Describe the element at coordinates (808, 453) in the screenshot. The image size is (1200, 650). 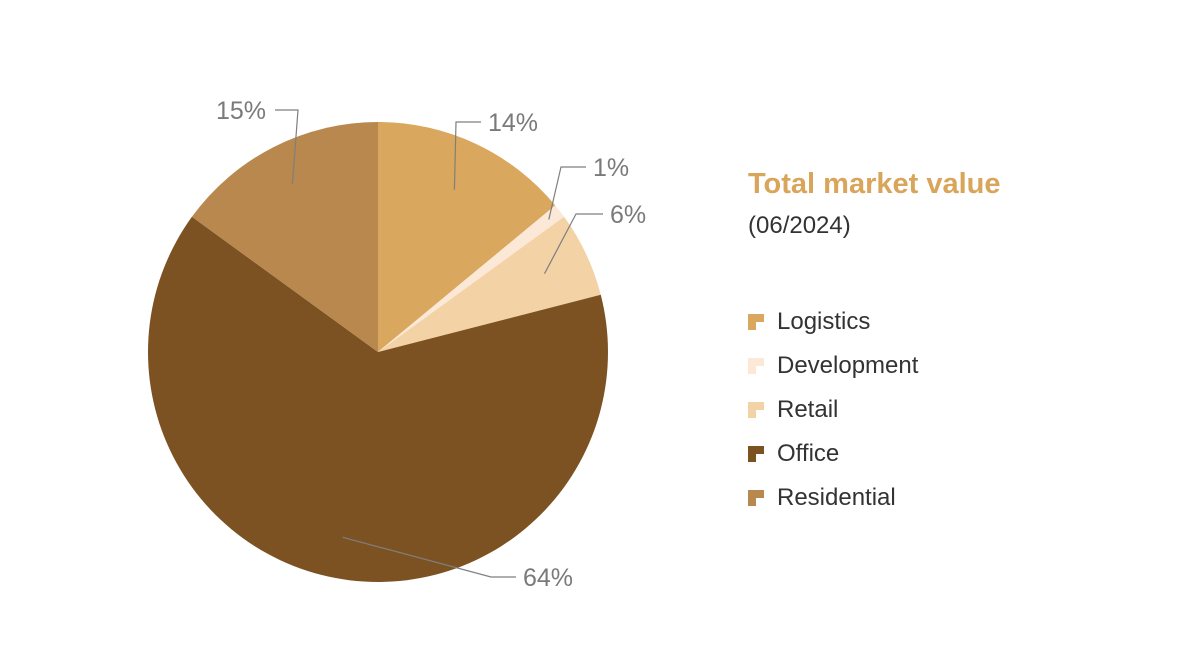
I see `legend-label-office: Office` at that location.